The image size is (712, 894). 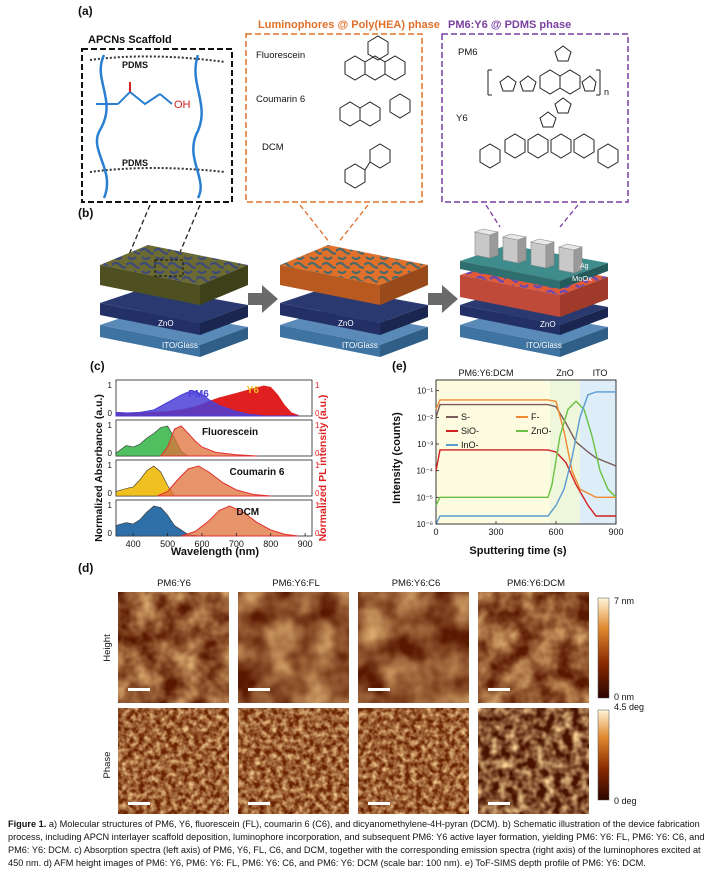 What do you see at coordinates (164, 231) in the screenshot?
I see `connector-scaffold` at bounding box center [164, 231].